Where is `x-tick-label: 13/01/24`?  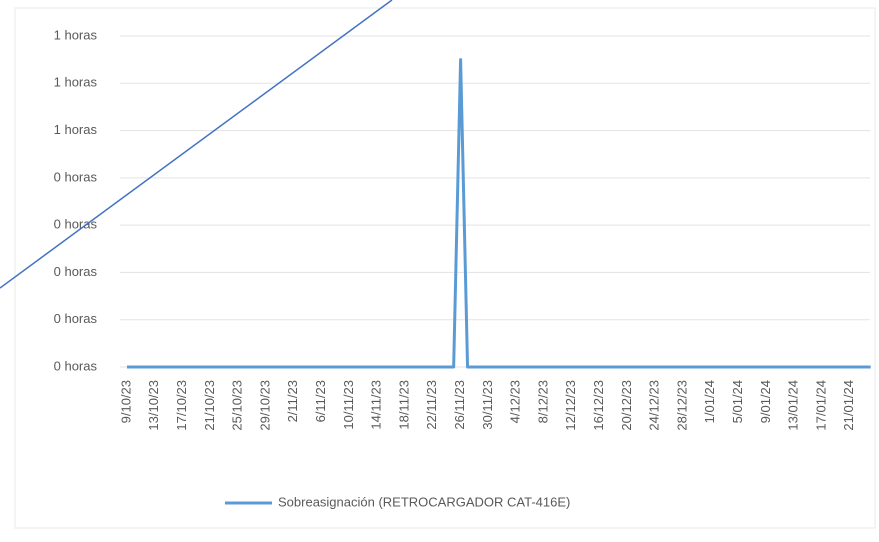
x-tick-label: 13/01/24 is located at coordinates (793, 405).